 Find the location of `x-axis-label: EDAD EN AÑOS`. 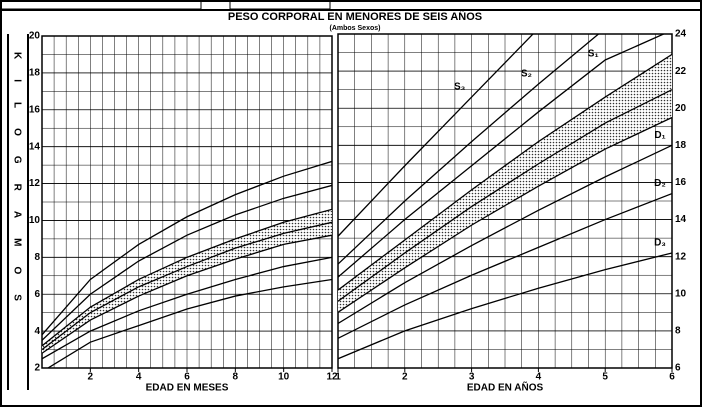

x-axis-label: EDAD EN AÑOS is located at coordinates (505, 387).